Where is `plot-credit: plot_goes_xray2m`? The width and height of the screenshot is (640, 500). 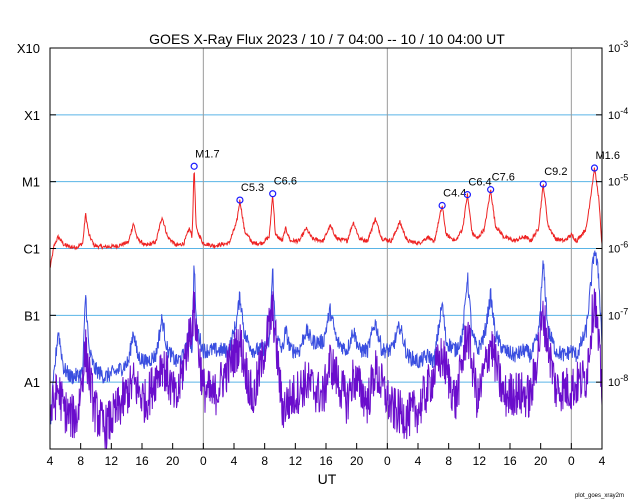 plot-credit: plot_goes_xray2m is located at coordinates (599, 496).